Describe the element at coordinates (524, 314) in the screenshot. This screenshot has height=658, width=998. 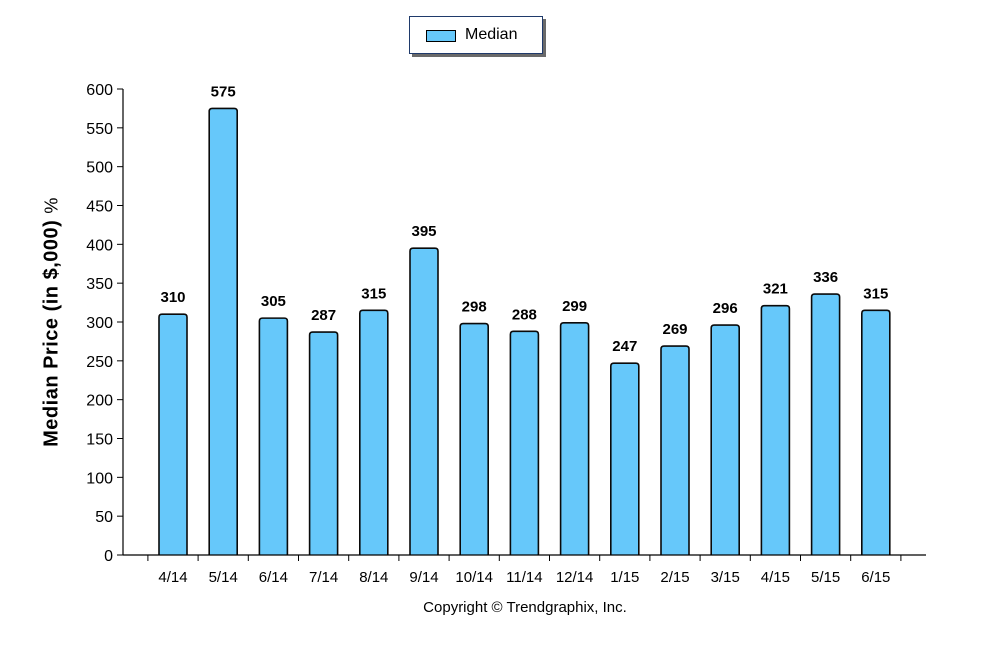
I see `data-label: 288` at that location.